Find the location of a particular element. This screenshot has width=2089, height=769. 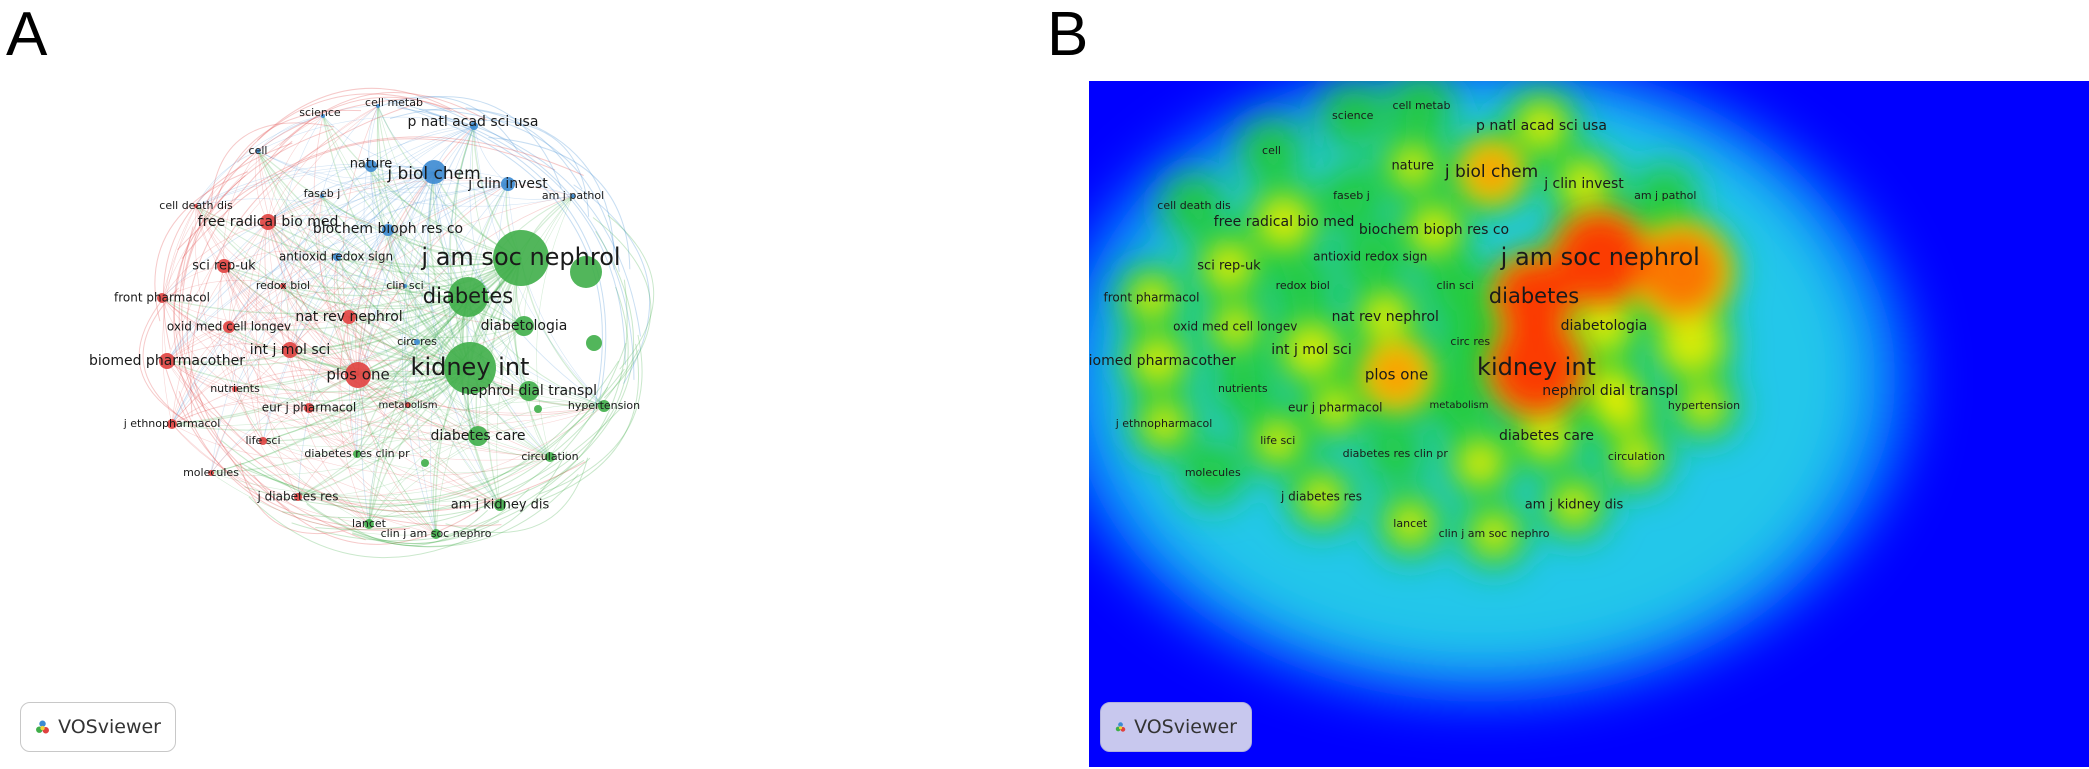

network-node-label: diabetes care is located at coordinates (477, 436).